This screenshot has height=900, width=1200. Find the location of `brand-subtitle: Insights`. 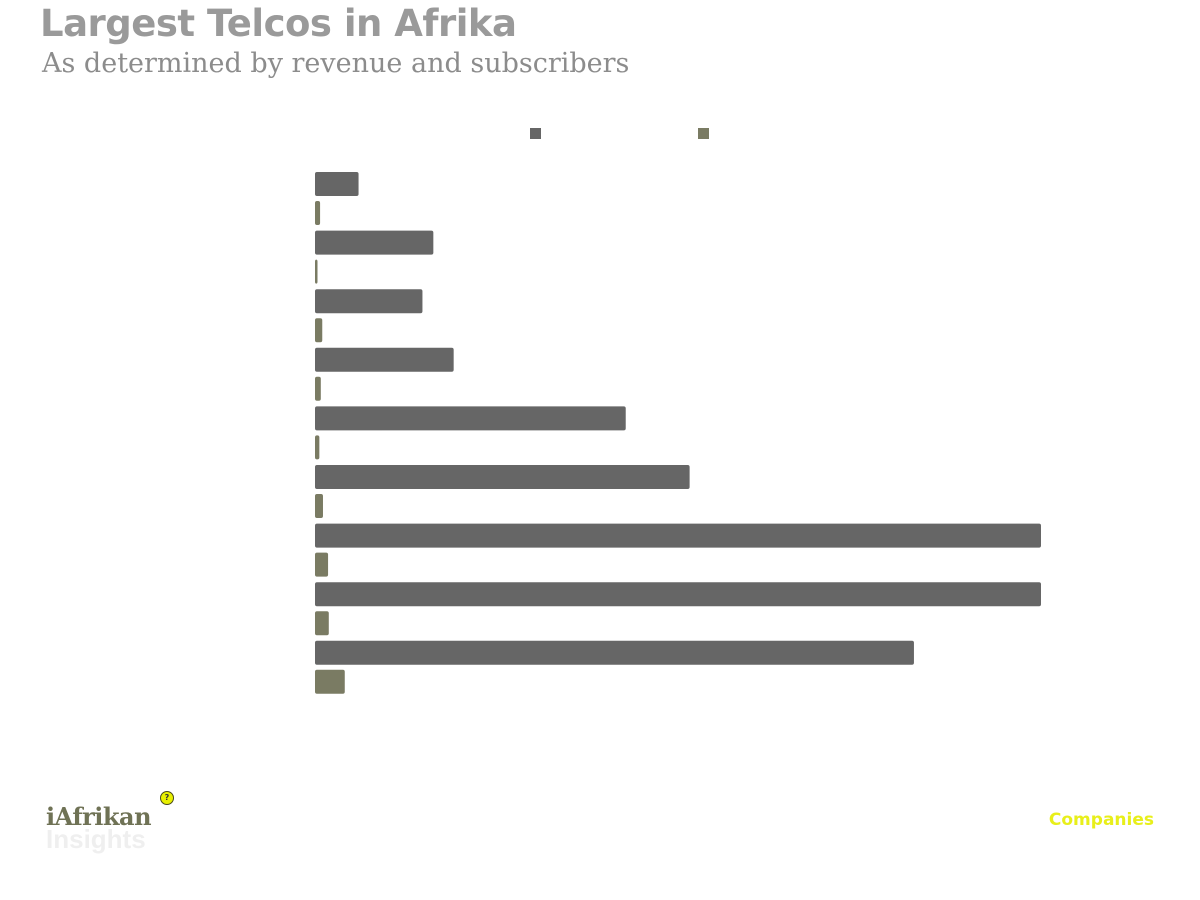

brand-subtitle: Insights is located at coordinates (96, 839).